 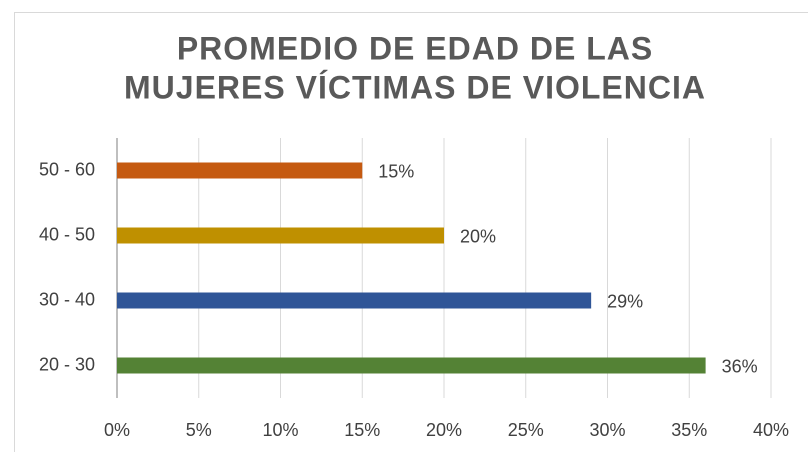 What do you see at coordinates (117, 430) in the screenshot?
I see `x-tick-label: 0%` at bounding box center [117, 430].